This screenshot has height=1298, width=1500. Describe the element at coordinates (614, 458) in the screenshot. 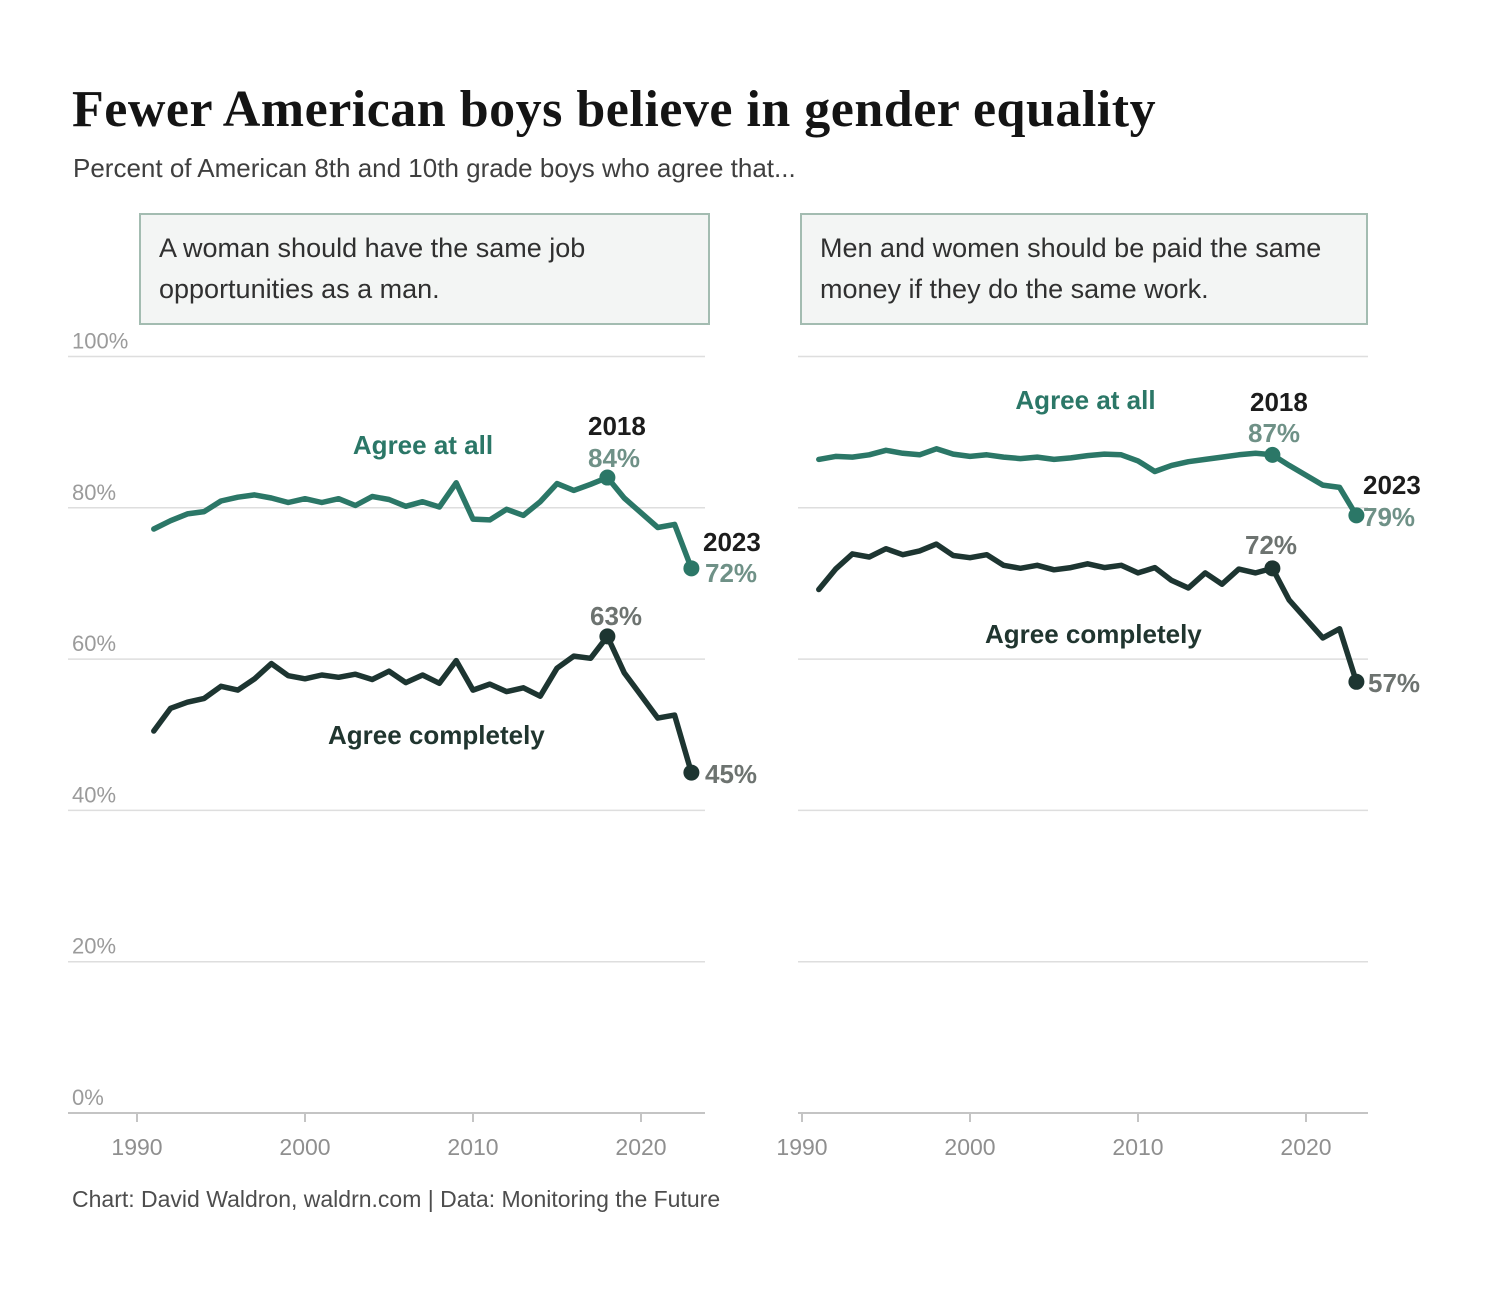

I see `annotation-84pct-left: 84%` at that location.